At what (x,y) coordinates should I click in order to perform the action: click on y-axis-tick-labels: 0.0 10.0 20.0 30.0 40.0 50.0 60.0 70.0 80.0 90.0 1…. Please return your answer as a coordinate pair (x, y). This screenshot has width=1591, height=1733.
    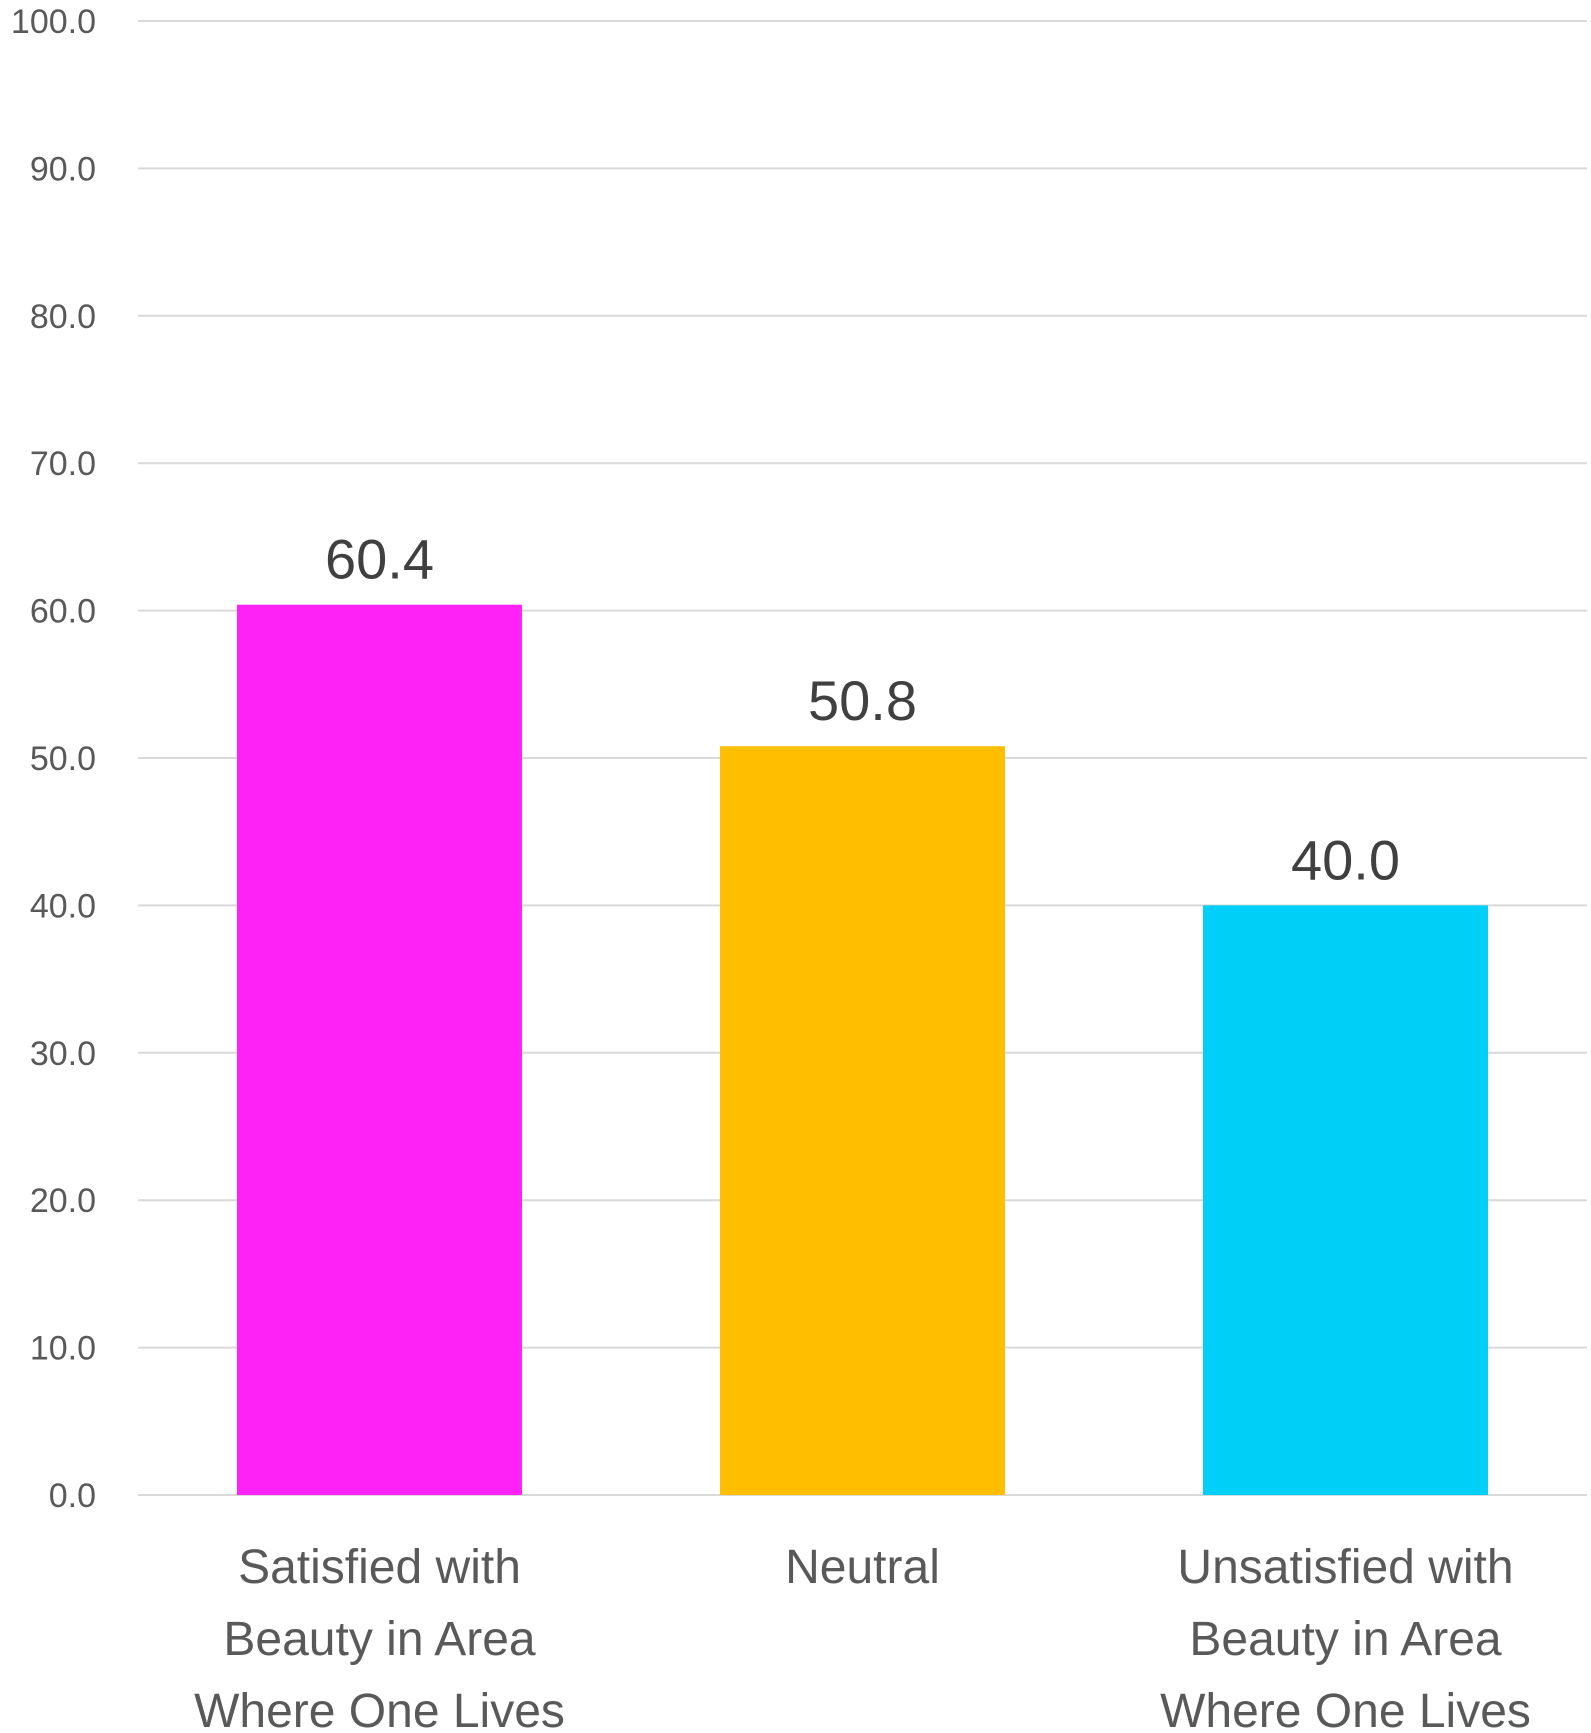
    Looking at the image, I should click on (53, 759).